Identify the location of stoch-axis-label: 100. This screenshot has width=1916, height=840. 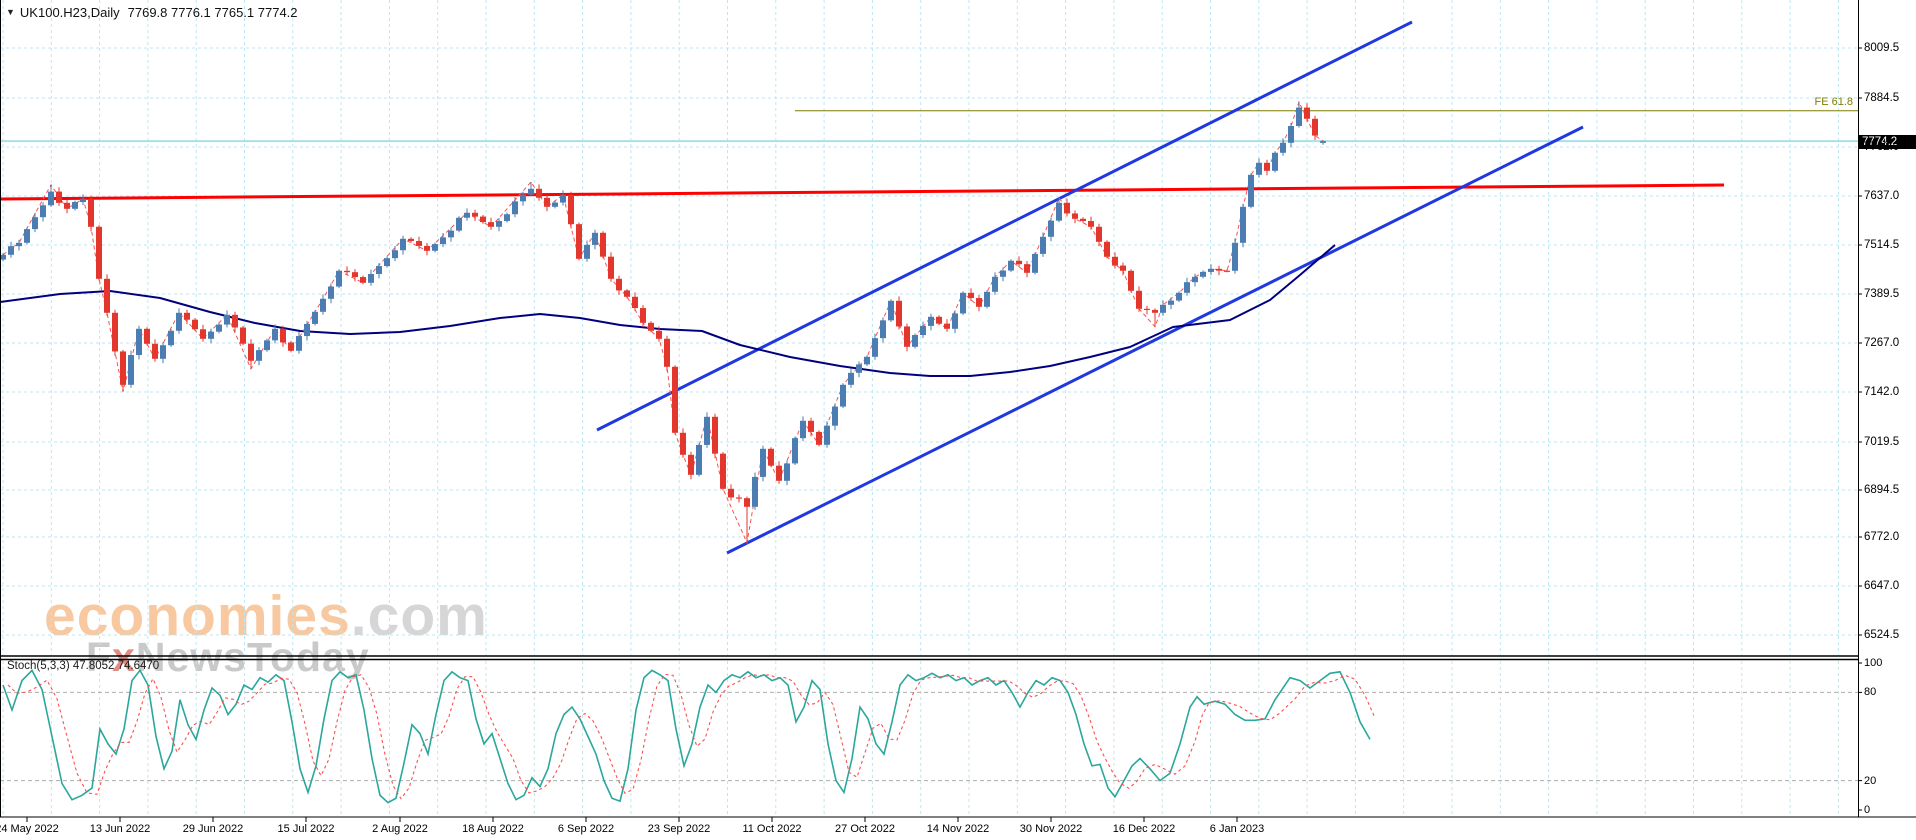
(1873, 663).